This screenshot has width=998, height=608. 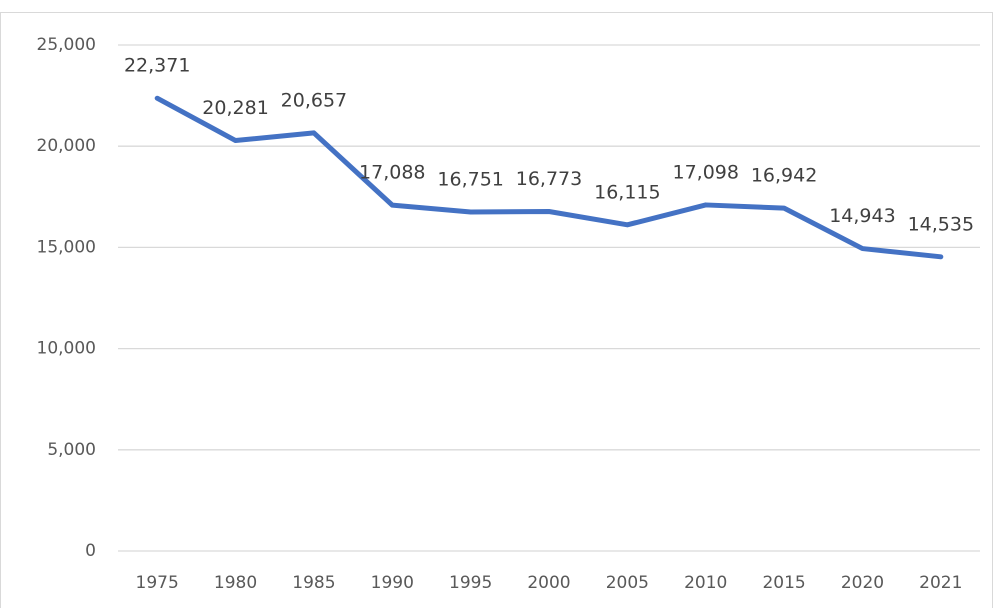 I want to click on x-tick-label: 1980, so click(x=235, y=583).